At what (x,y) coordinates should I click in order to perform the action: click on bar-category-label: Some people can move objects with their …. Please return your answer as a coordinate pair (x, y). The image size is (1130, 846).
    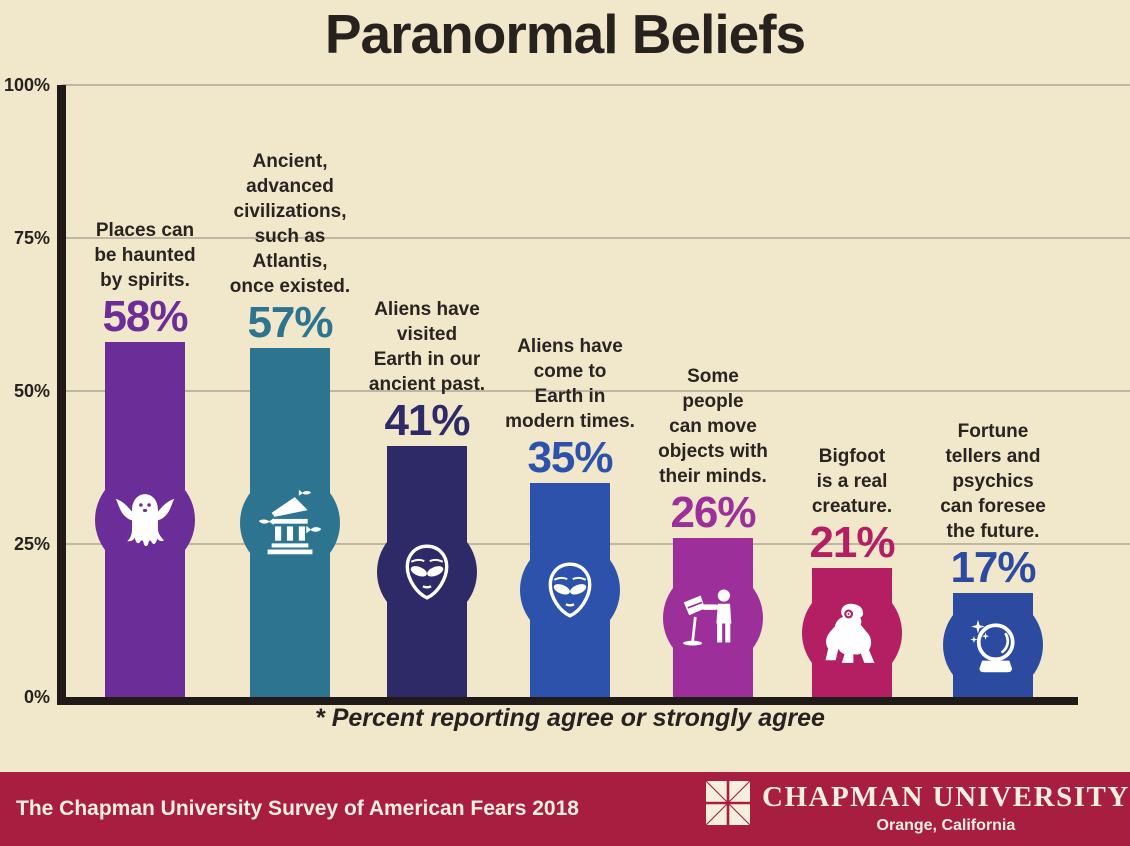
    Looking at the image, I should click on (713, 426).